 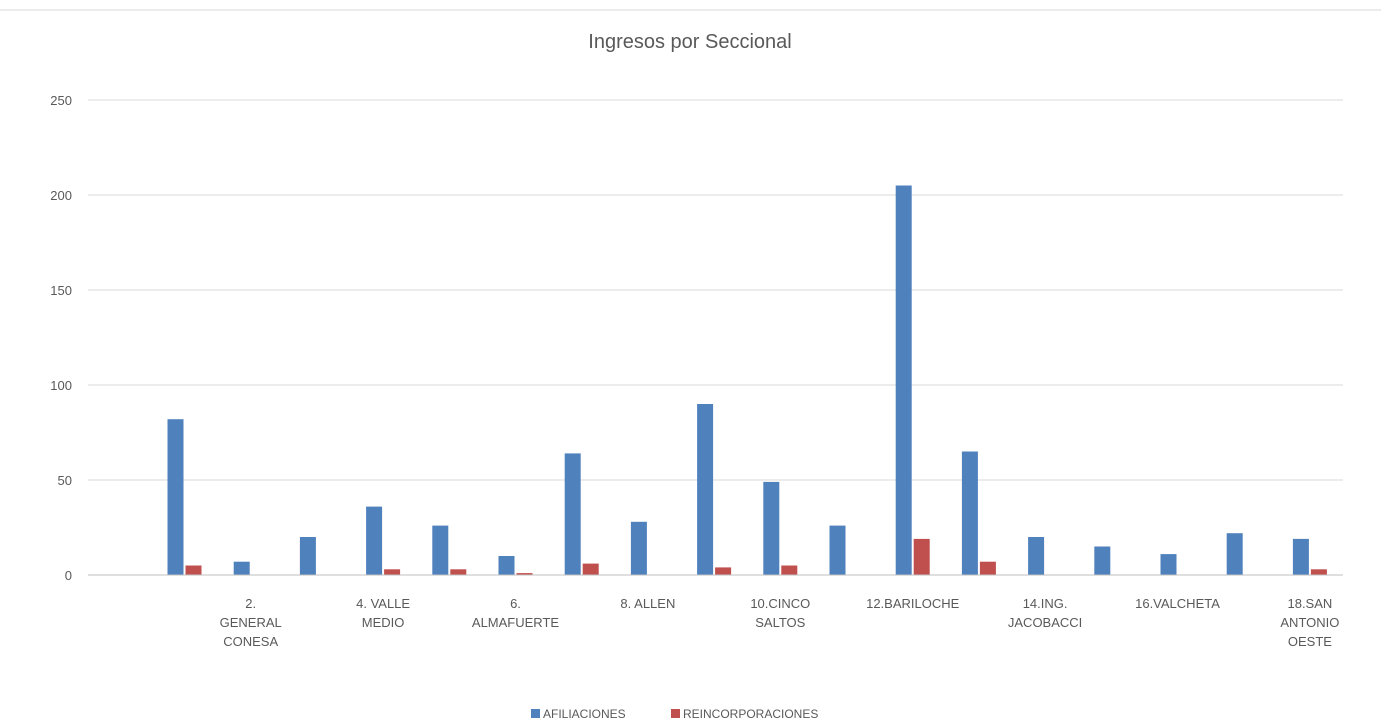 What do you see at coordinates (584, 714) in the screenshot?
I see `legend-label: AFILIACIONES` at bounding box center [584, 714].